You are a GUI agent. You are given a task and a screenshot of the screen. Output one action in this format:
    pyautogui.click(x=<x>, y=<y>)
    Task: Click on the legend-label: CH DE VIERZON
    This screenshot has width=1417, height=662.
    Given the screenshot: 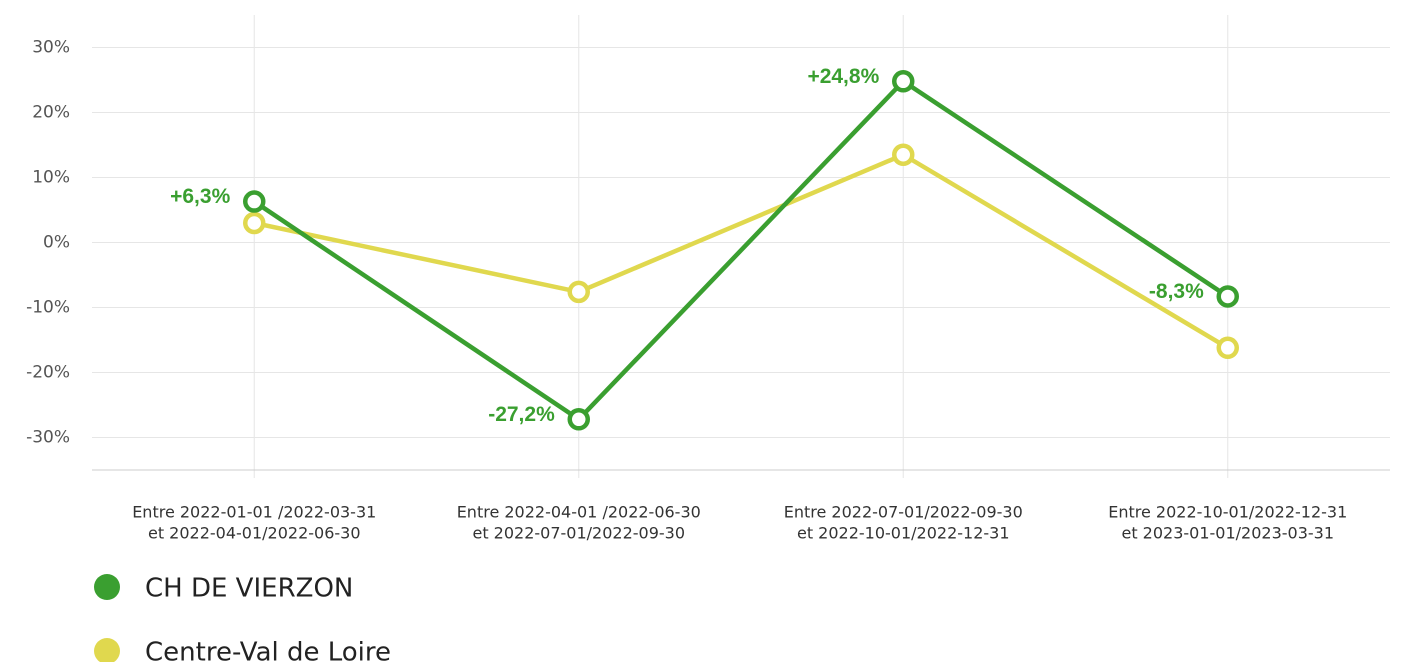 What is the action you would take?
    pyautogui.click(x=249, y=589)
    